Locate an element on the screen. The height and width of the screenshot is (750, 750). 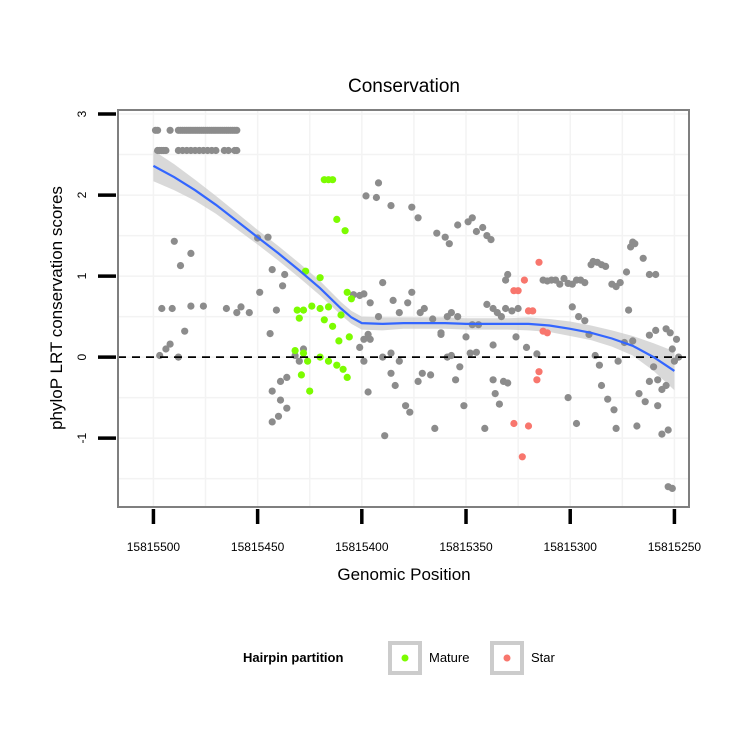
legend-key-star is located at coordinates (507, 658).